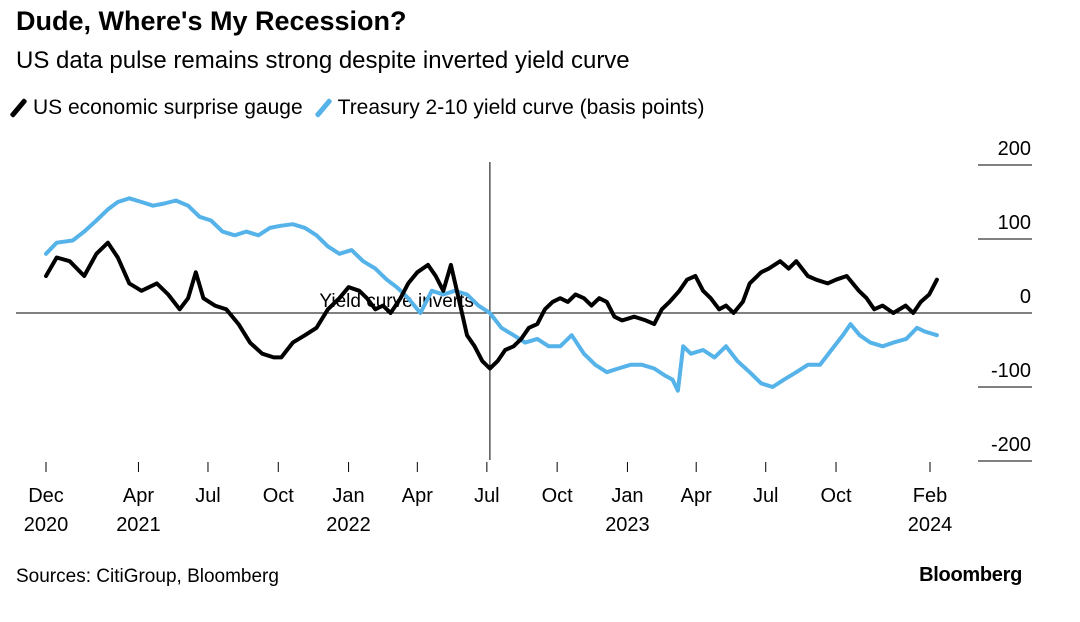 This screenshot has height=622, width=1080. Describe the element at coordinates (930, 525) in the screenshot. I see `x-tick-year: 2024` at that location.